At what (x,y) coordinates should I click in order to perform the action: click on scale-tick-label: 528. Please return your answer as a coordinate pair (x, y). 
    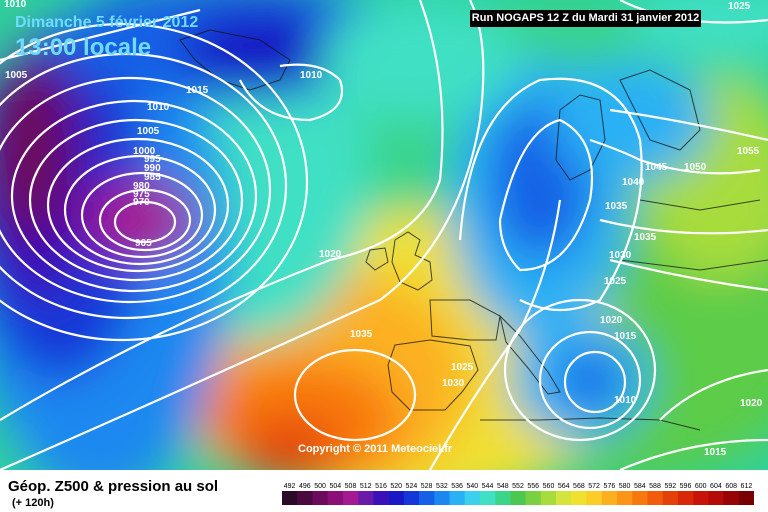
    Looking at the image, I should click on (427, 486).